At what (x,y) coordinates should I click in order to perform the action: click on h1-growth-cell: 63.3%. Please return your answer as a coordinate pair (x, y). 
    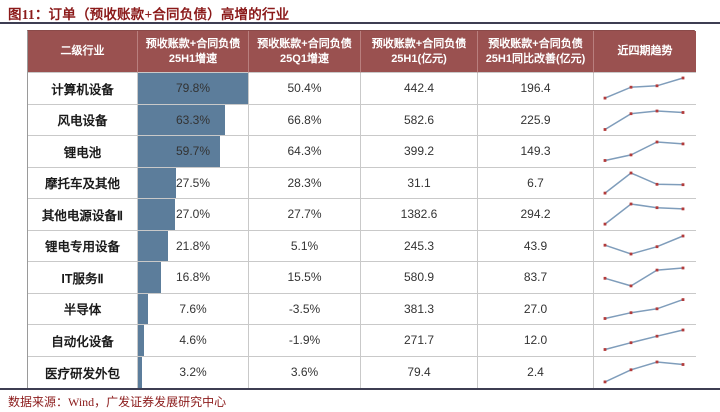
    Looking at the image, I should click on (193, 120).